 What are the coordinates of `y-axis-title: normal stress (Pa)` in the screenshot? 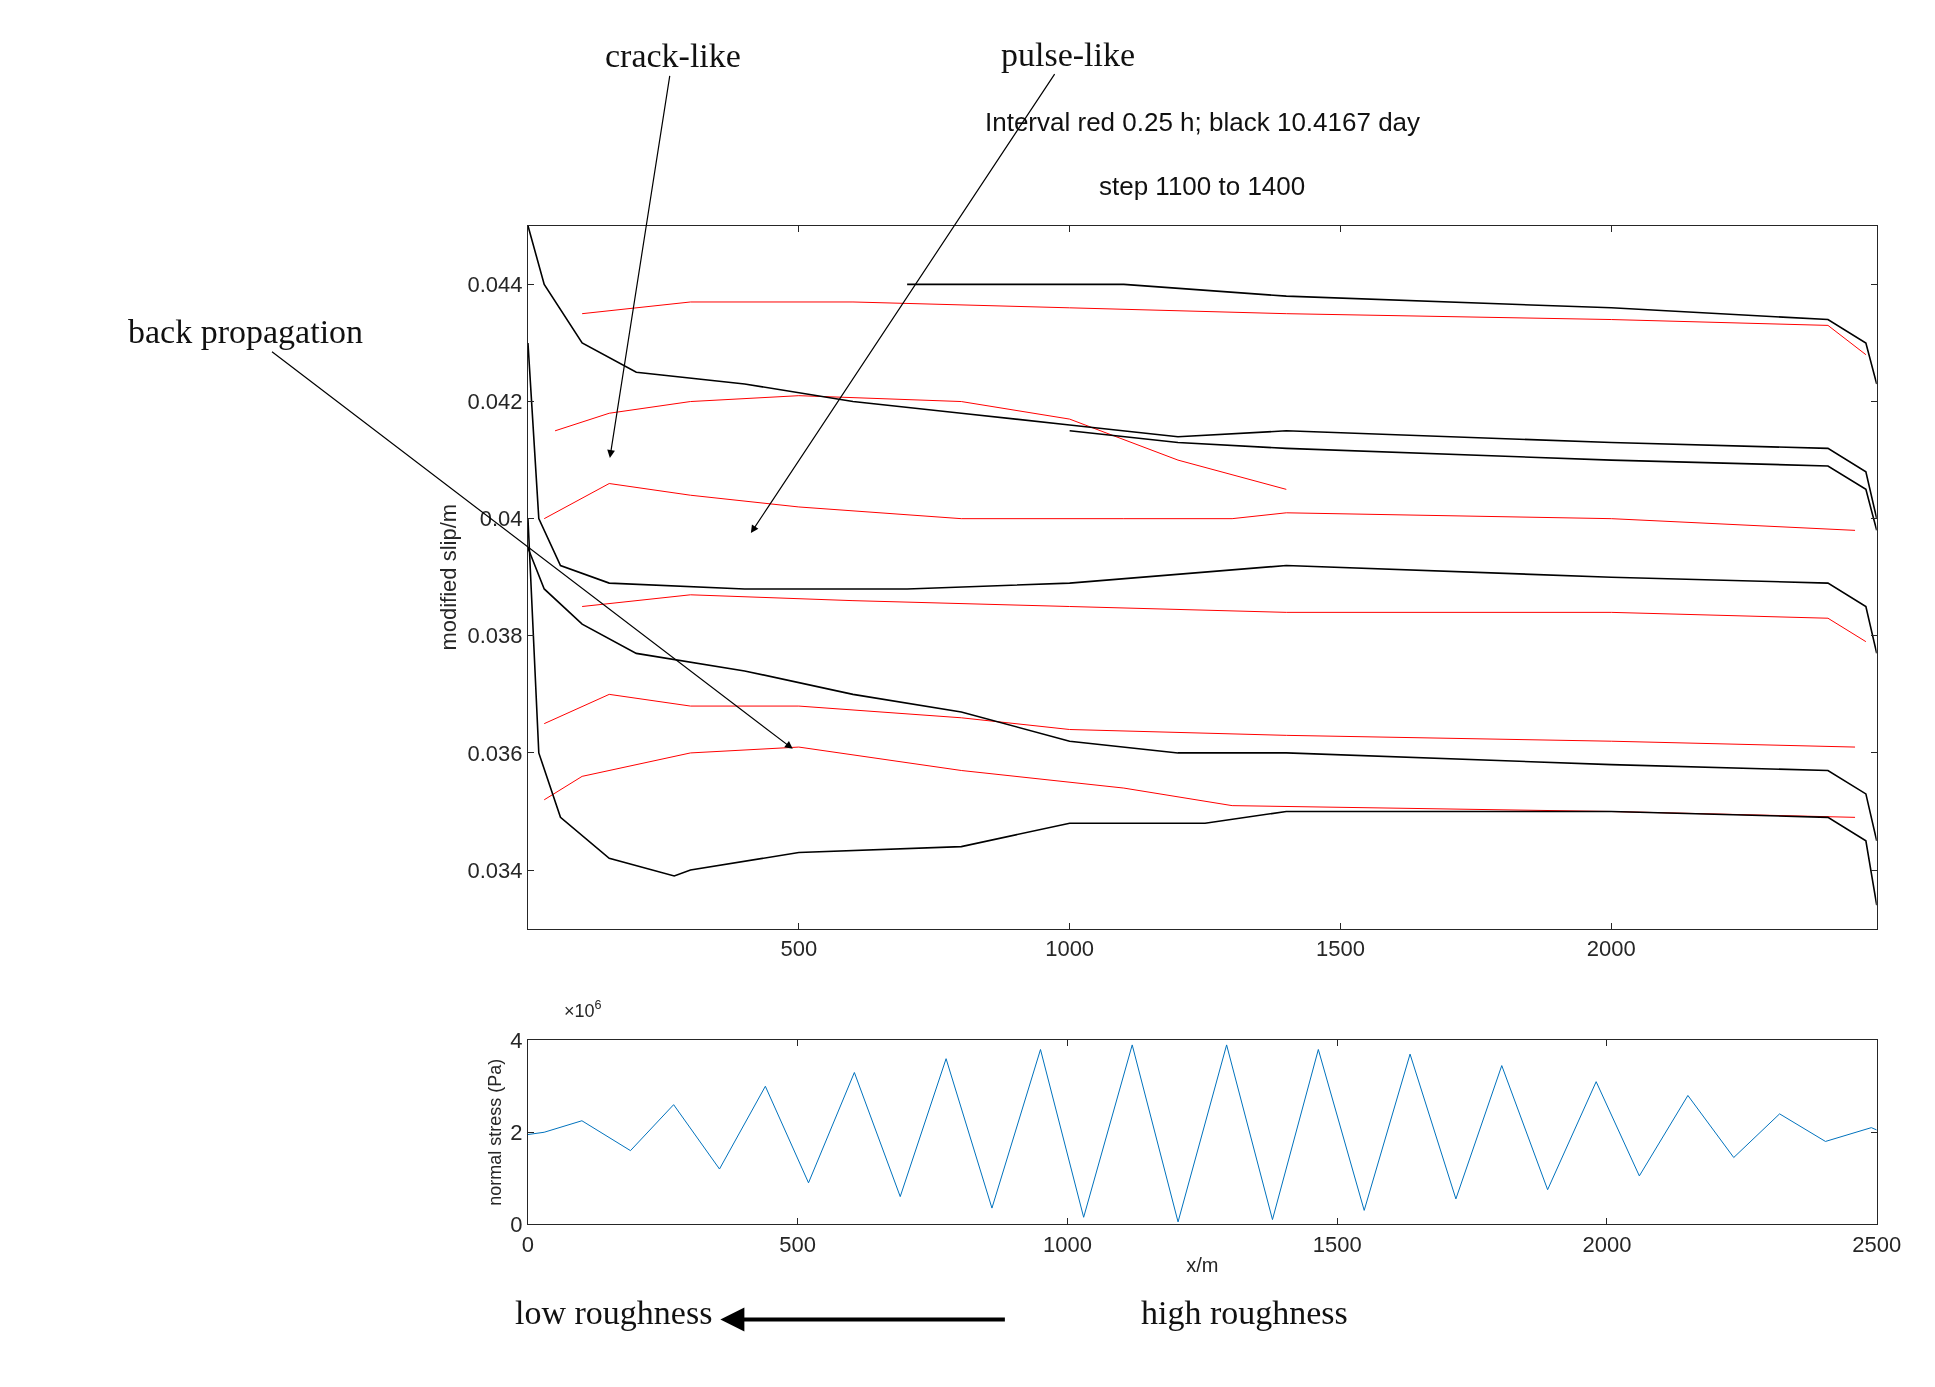 It's located at (494, 1132).